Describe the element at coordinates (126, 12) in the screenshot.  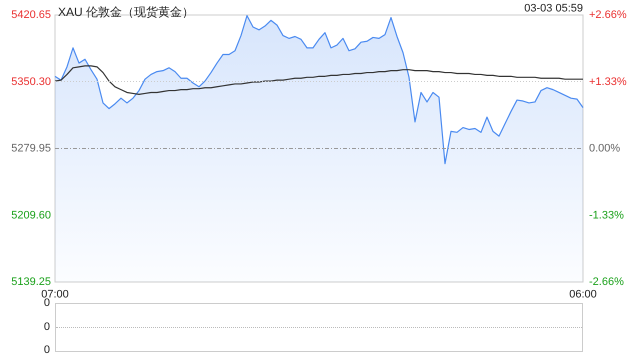
I see `chart-title: XAU 伦敦金（现货黄金）` at that location.